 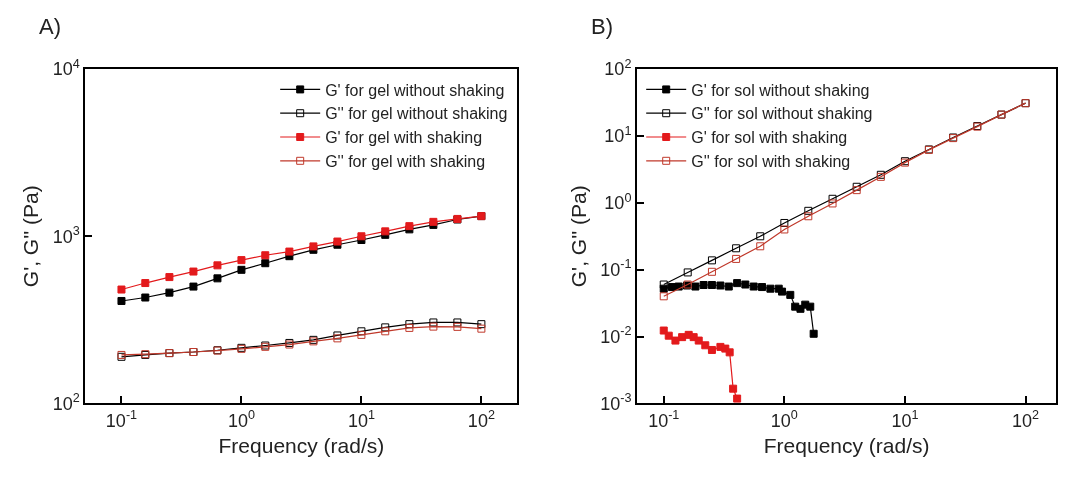 I want to click on y-tick-label: 10$^{4}$, so click(x=66, y=68).